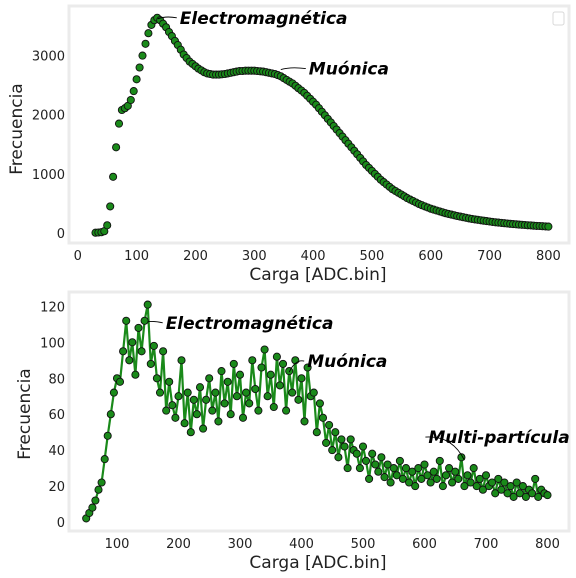  Describe the element at coordinates (486, 544) in the screenshot. I see `x-tick-label: 700` at that location.